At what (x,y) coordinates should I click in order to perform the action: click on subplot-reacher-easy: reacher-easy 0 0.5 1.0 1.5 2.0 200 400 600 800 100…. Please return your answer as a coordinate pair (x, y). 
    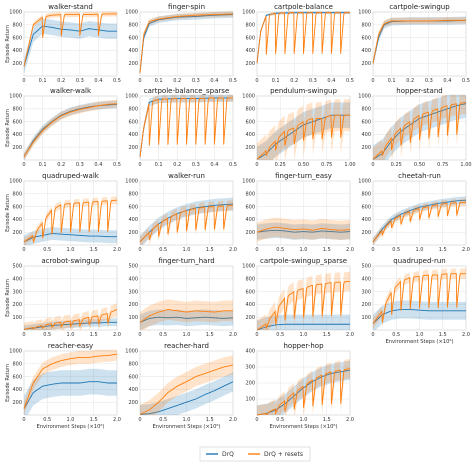
    Looking at the image, I should click on (63, 386).